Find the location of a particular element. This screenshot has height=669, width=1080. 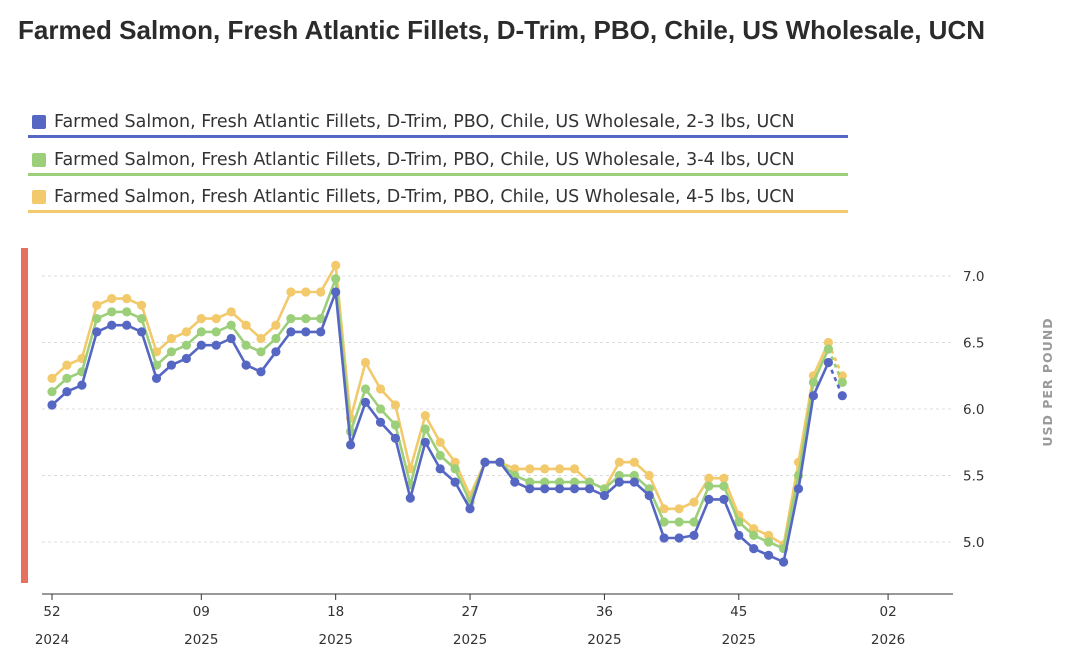

x-tick-week: 27 is located at coordinates (469, 612).